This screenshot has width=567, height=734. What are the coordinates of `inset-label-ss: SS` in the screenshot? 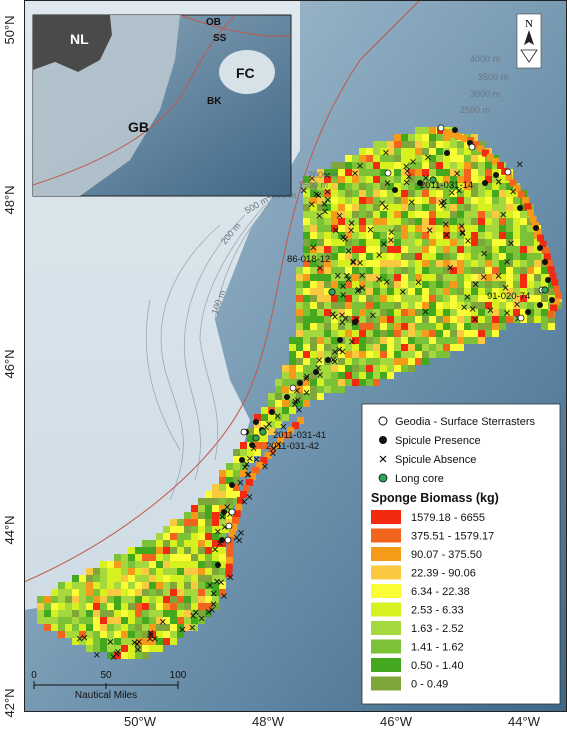 It's located at (220, 38).